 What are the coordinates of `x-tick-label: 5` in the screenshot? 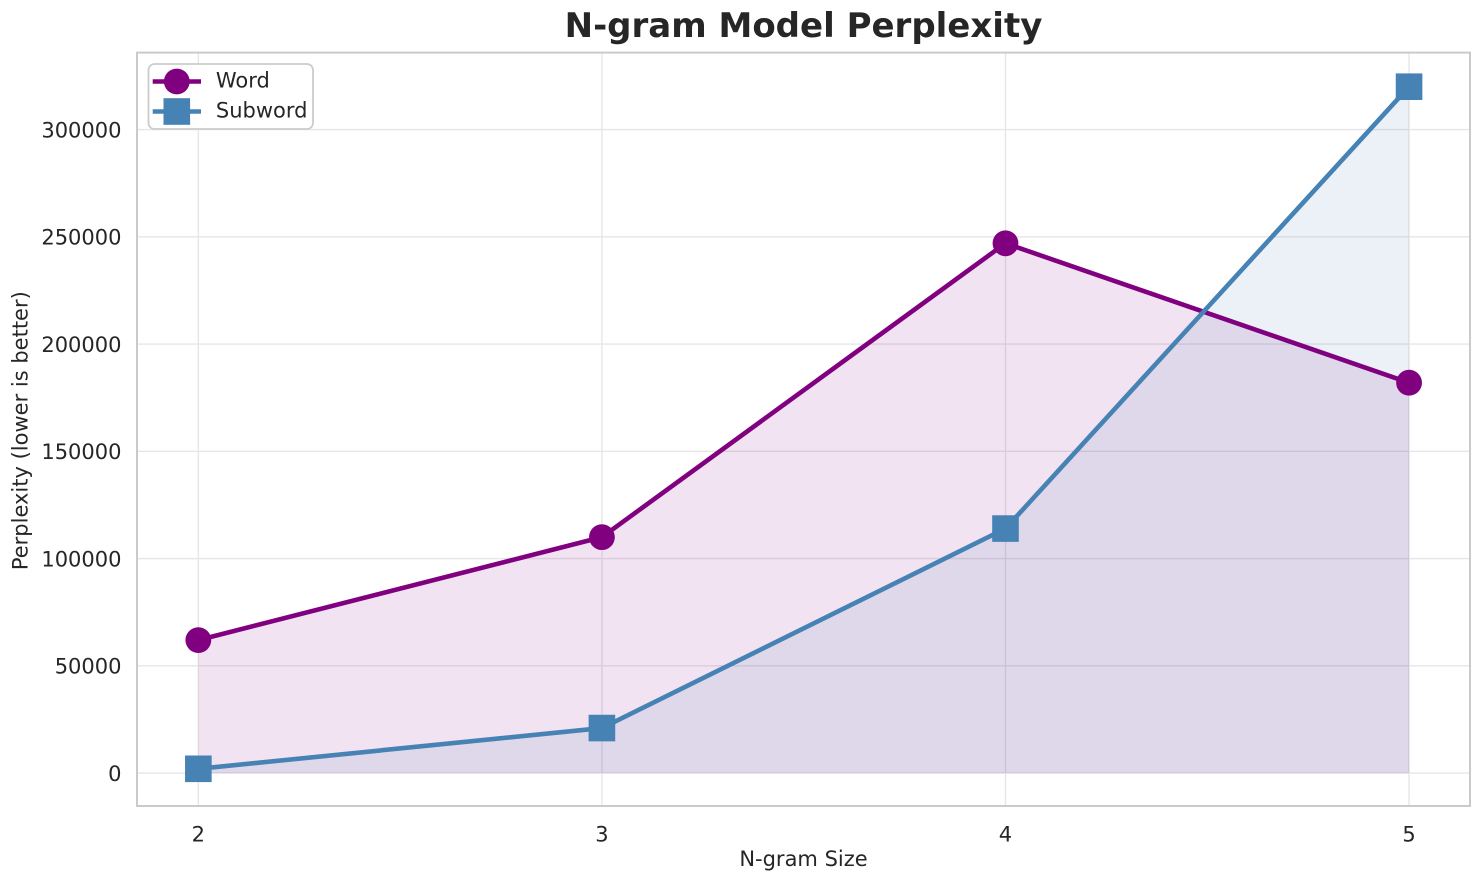 It's located at (1408, 834).